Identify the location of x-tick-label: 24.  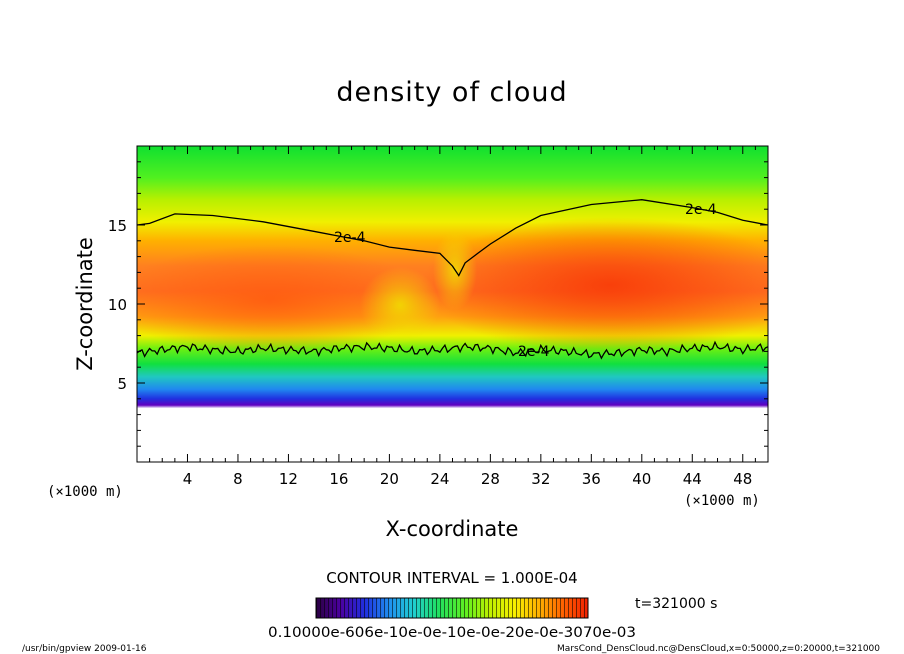
(439, 479).